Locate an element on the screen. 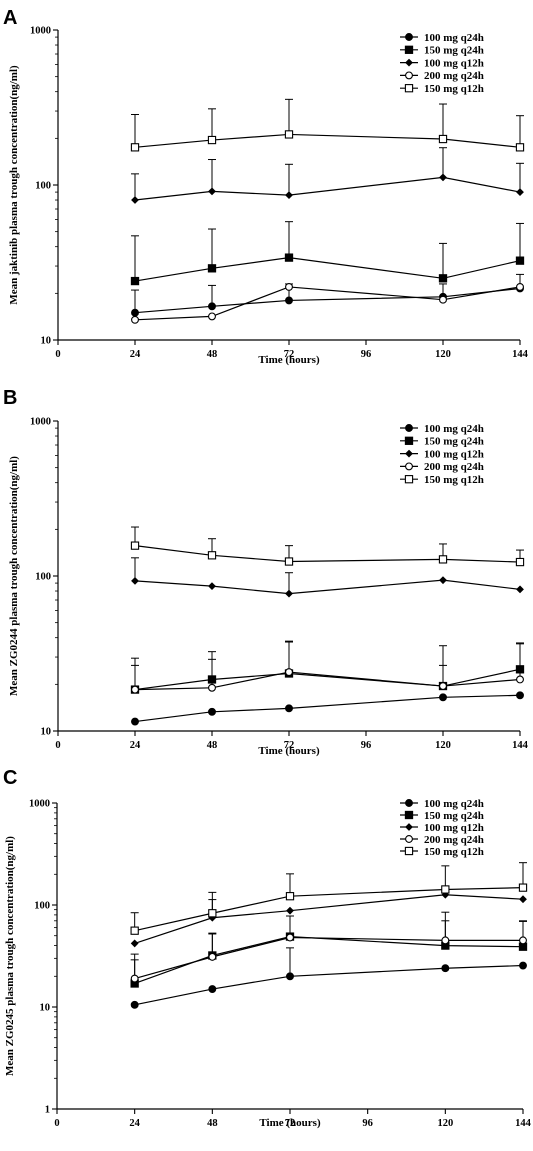  x-tick-label: 144 is located at coordinates (520, 354).